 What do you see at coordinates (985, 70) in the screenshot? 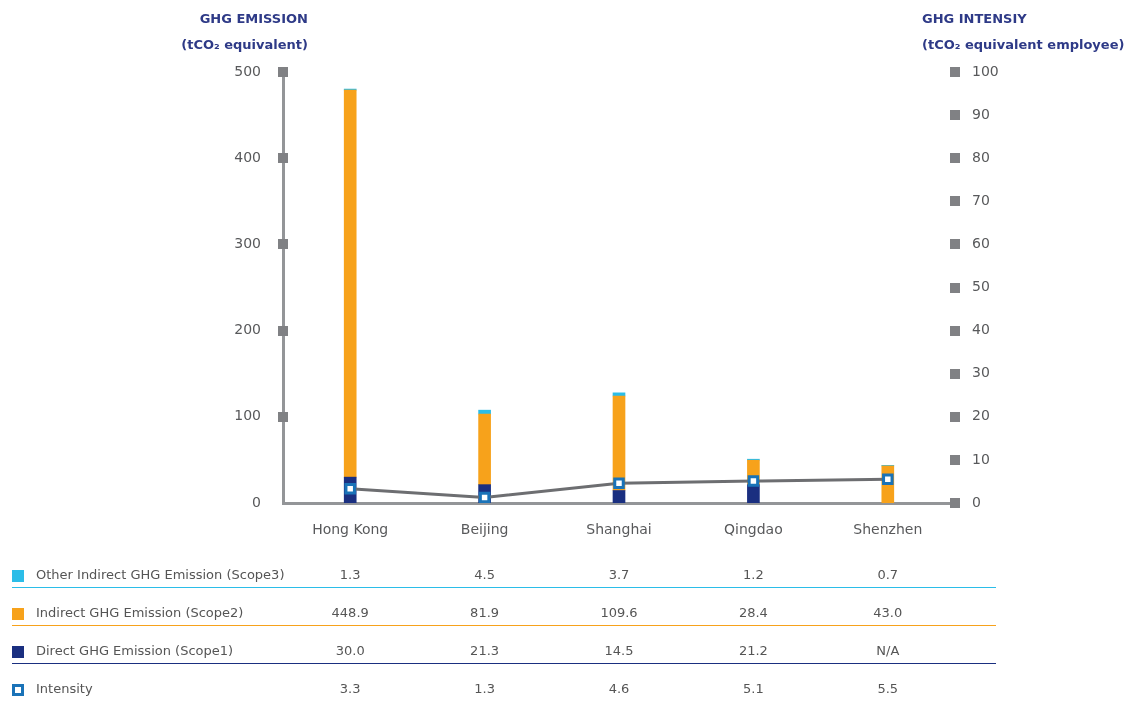
I see `y2-tick-label: 100` at bounding box center [985, 70].